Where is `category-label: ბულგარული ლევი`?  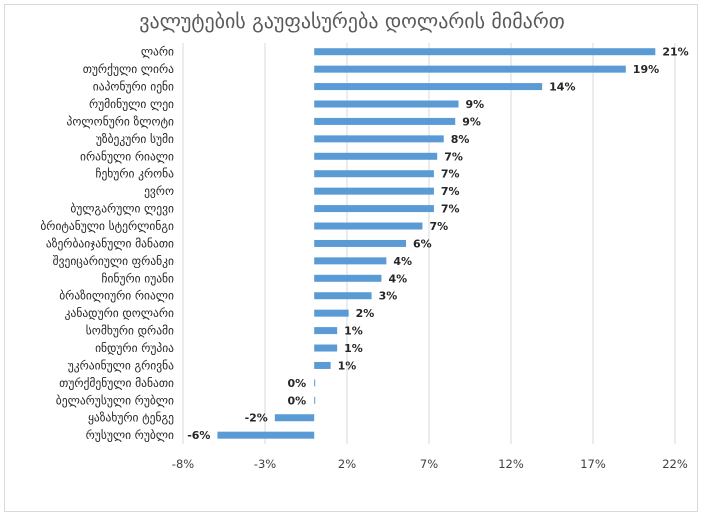 category-label: ბულგარული ლევი is located at coordinates (122, 209).